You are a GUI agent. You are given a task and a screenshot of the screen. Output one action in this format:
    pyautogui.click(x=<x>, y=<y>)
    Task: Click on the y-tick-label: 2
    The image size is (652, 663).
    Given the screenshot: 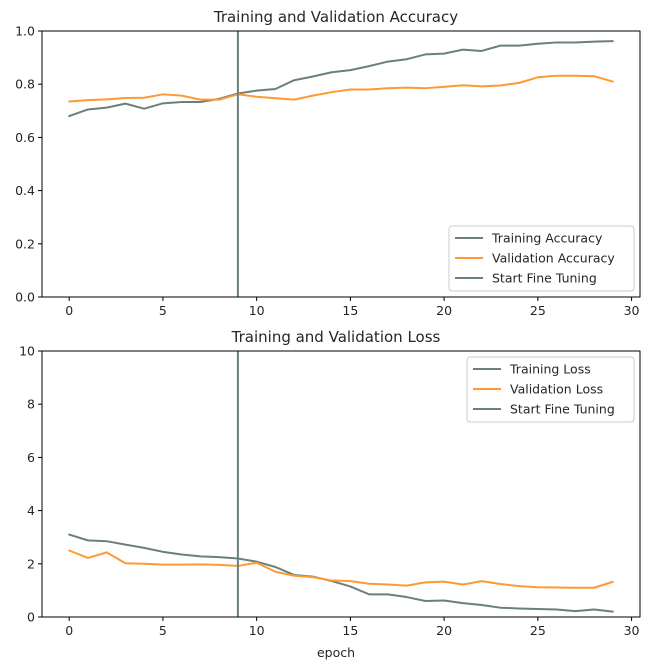 What is the action you would take?
    pyautogui.click(x=31, y=563)
    